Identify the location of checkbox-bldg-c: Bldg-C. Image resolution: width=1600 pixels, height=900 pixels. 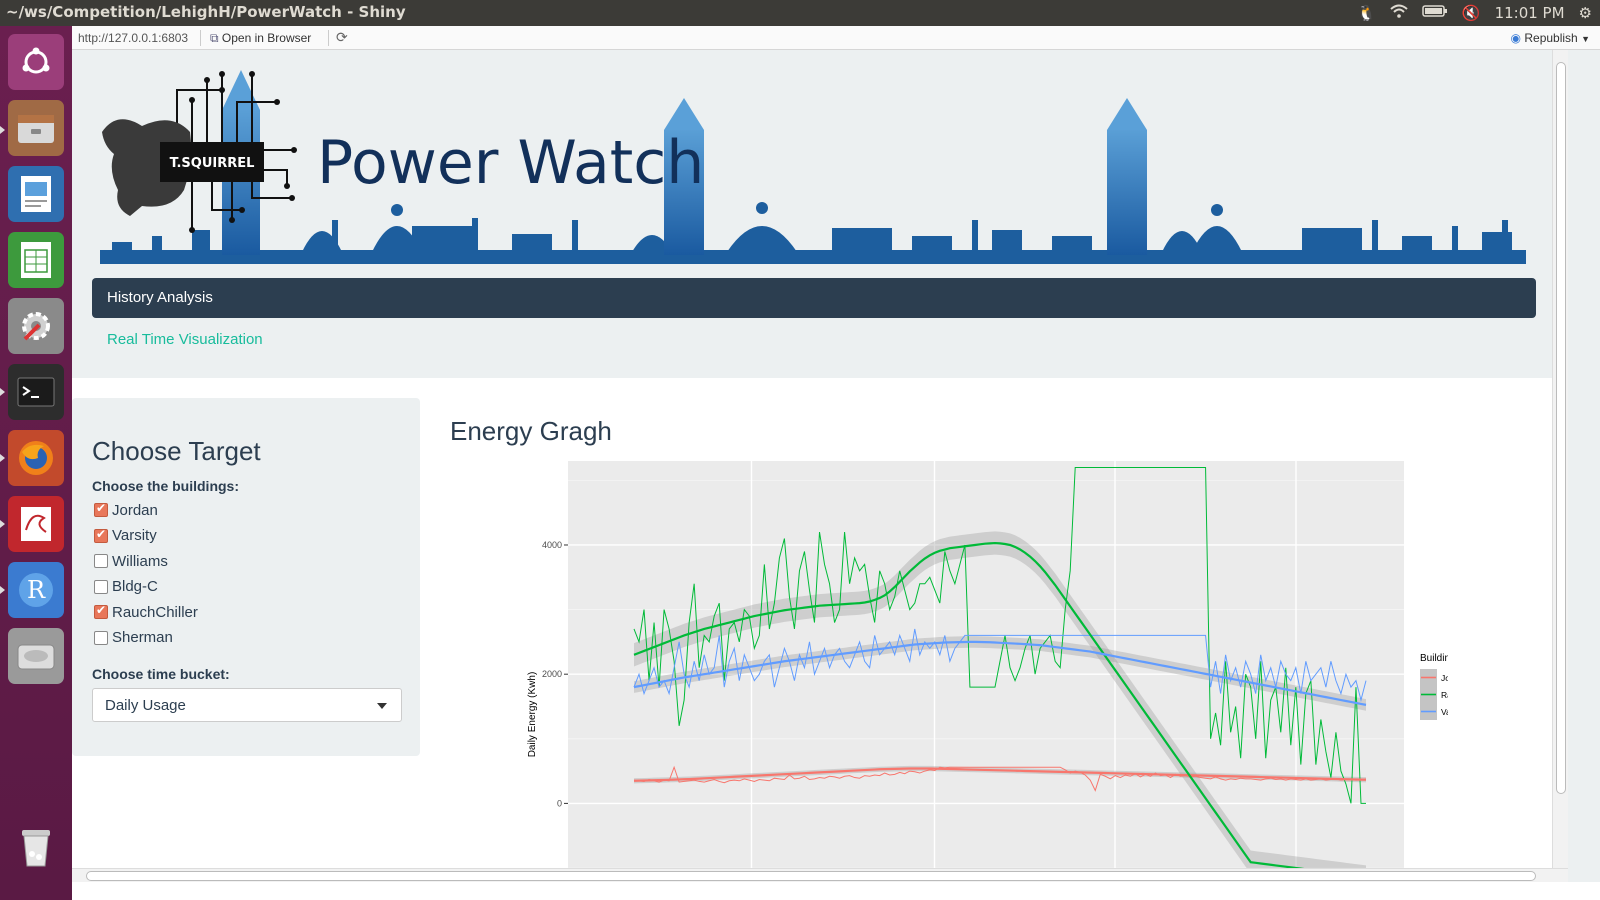
(126, 587).